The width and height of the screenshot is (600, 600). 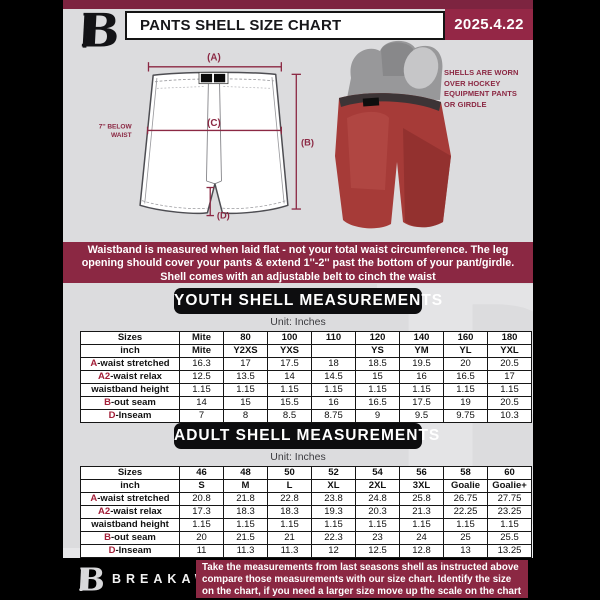 I want to click on row-label: inch, so click(x=130, y=351).